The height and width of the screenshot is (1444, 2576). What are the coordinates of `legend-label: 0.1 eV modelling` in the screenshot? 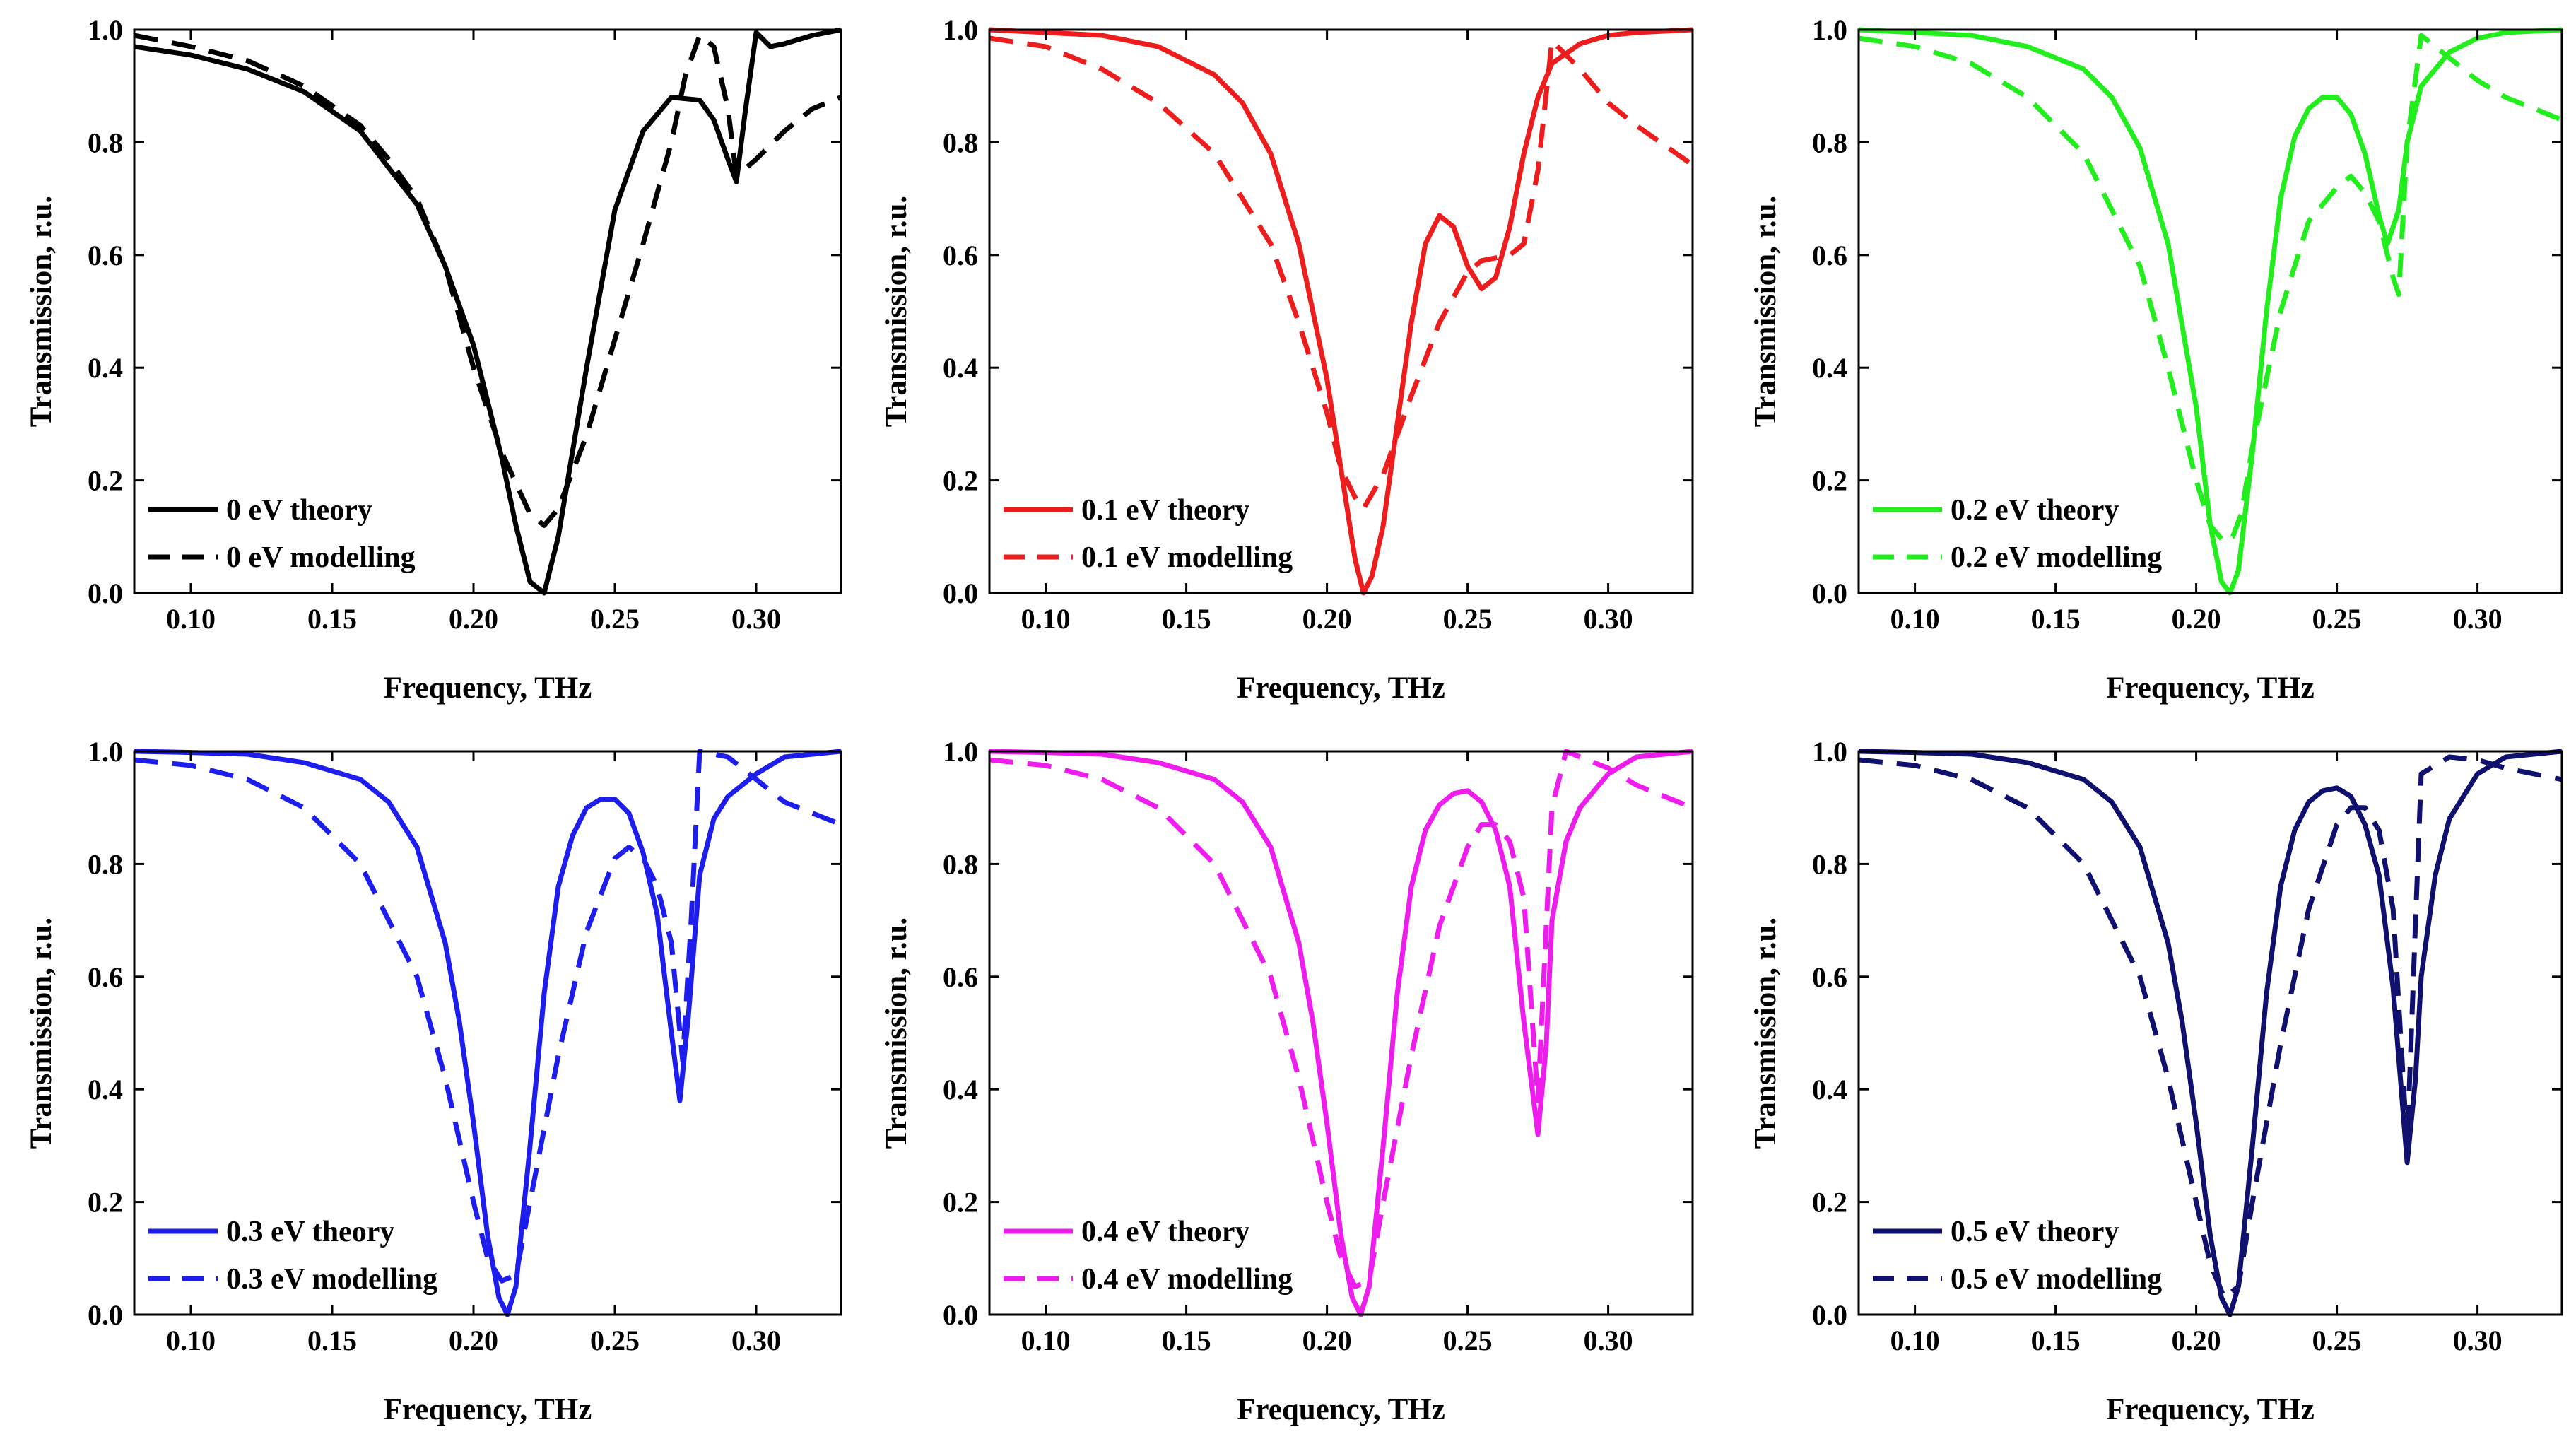 It's located at (1187, 557).